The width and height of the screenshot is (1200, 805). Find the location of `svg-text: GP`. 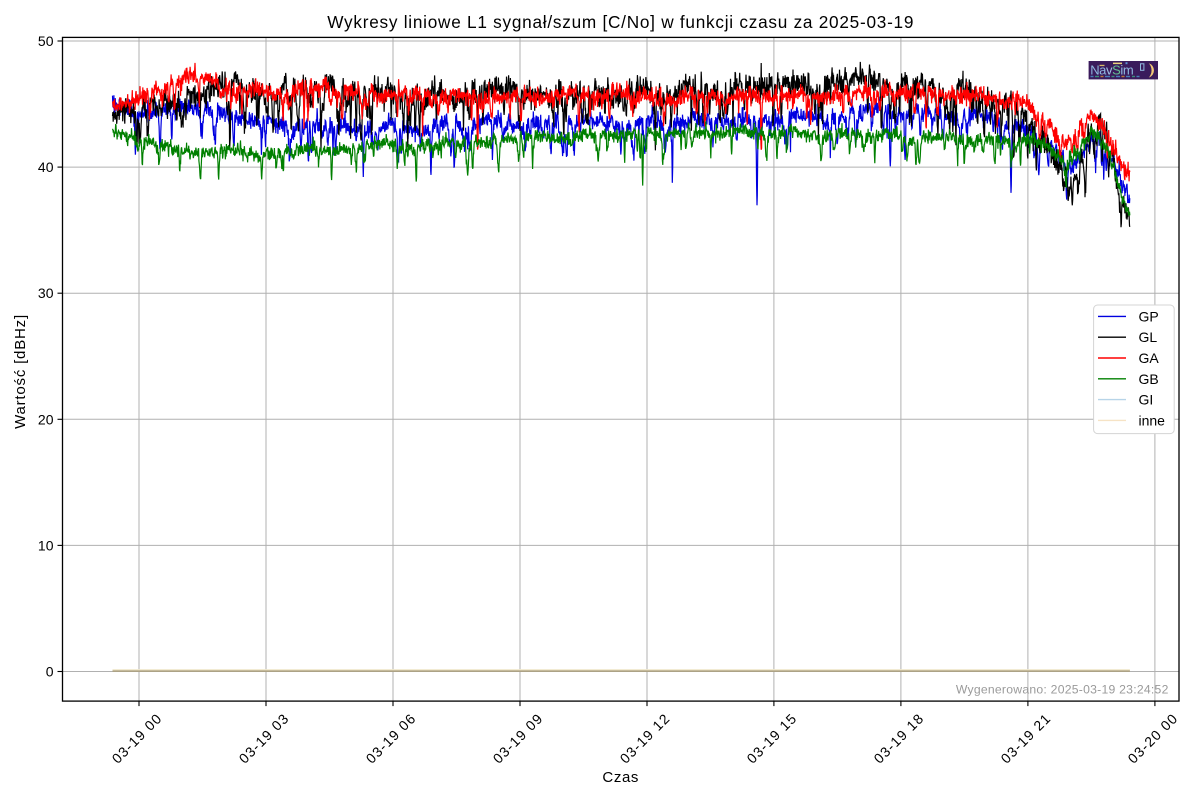

svg-text: GP is located at coordinates (1149, 316).